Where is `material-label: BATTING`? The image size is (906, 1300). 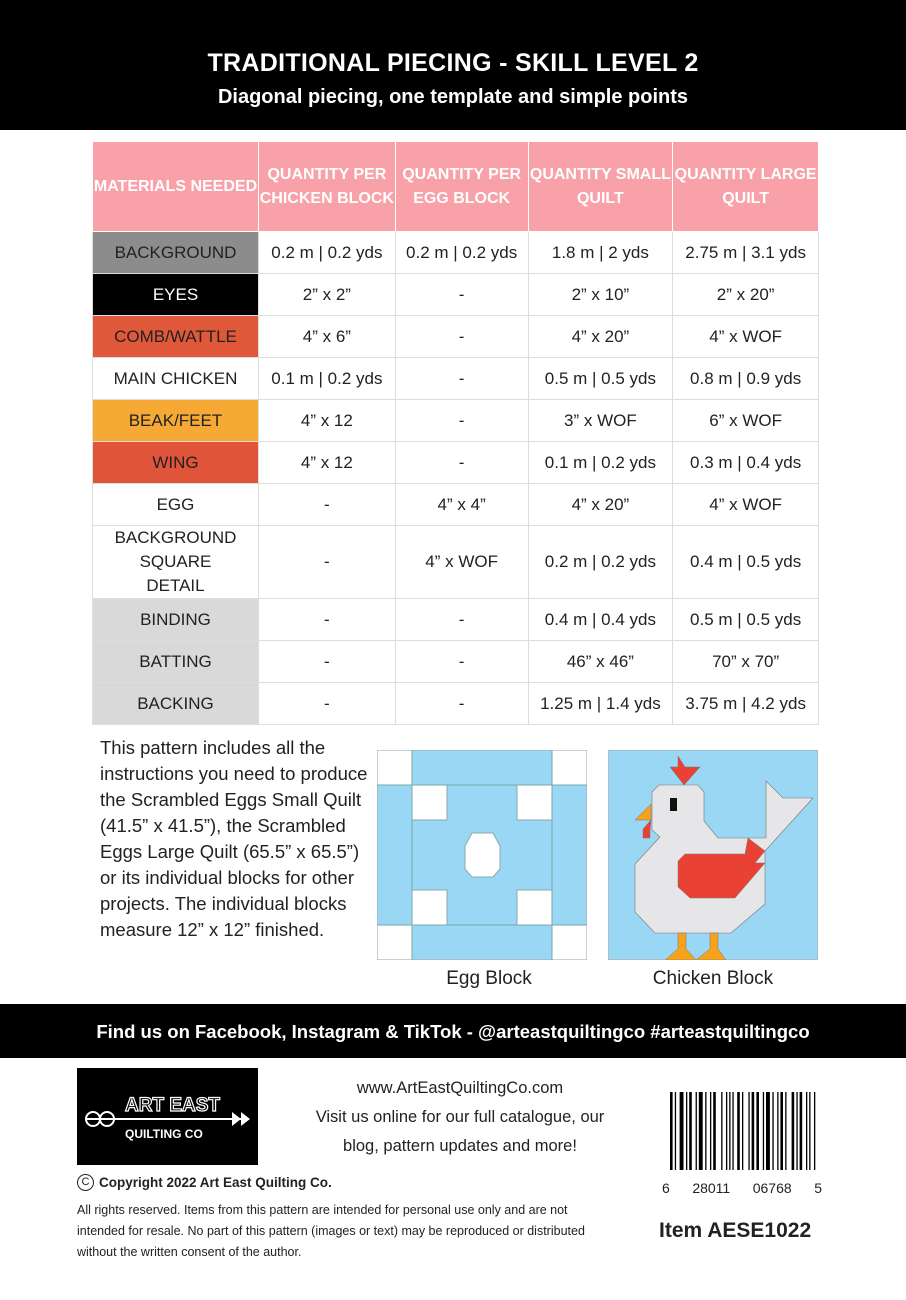
material-label: BATTING is located at coordinates (175, 661).